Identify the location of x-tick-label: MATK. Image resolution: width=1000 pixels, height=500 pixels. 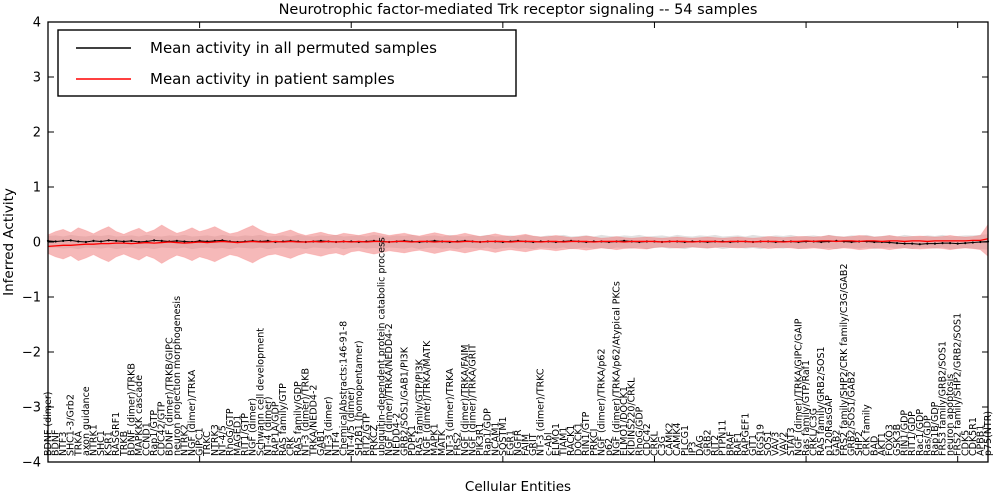
(442, 442).